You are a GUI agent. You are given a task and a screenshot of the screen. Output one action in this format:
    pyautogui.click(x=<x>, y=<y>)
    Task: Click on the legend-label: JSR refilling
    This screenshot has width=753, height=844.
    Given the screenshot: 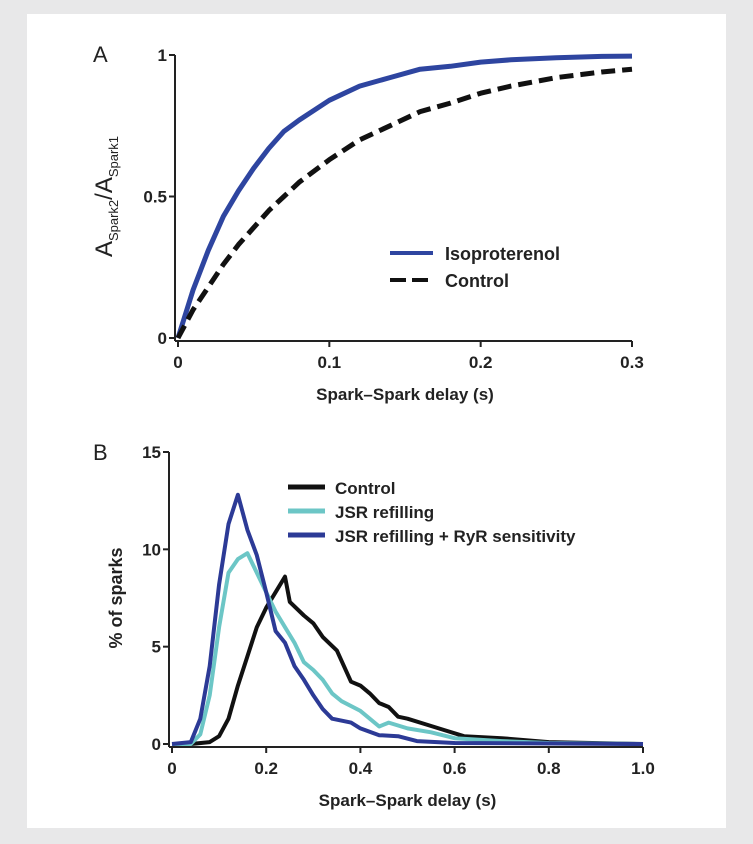 What is the action you would take?
    pyautogui.click(x=384, y=512)
    